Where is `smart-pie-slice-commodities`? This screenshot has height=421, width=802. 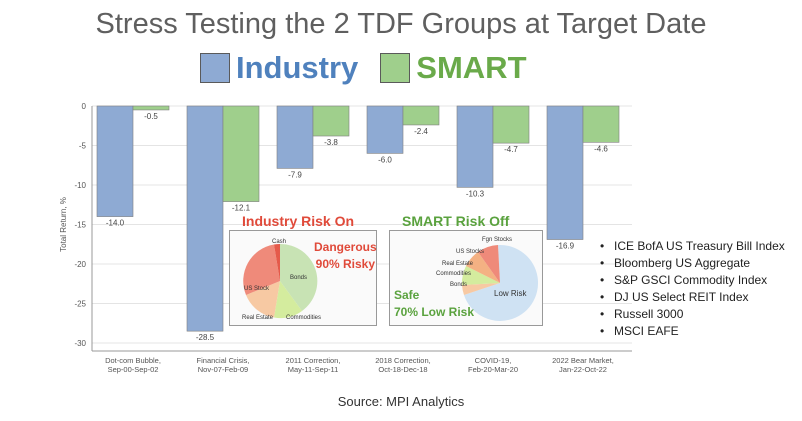 smart-pie-slice-commodities is located at coordinates (480, 275).